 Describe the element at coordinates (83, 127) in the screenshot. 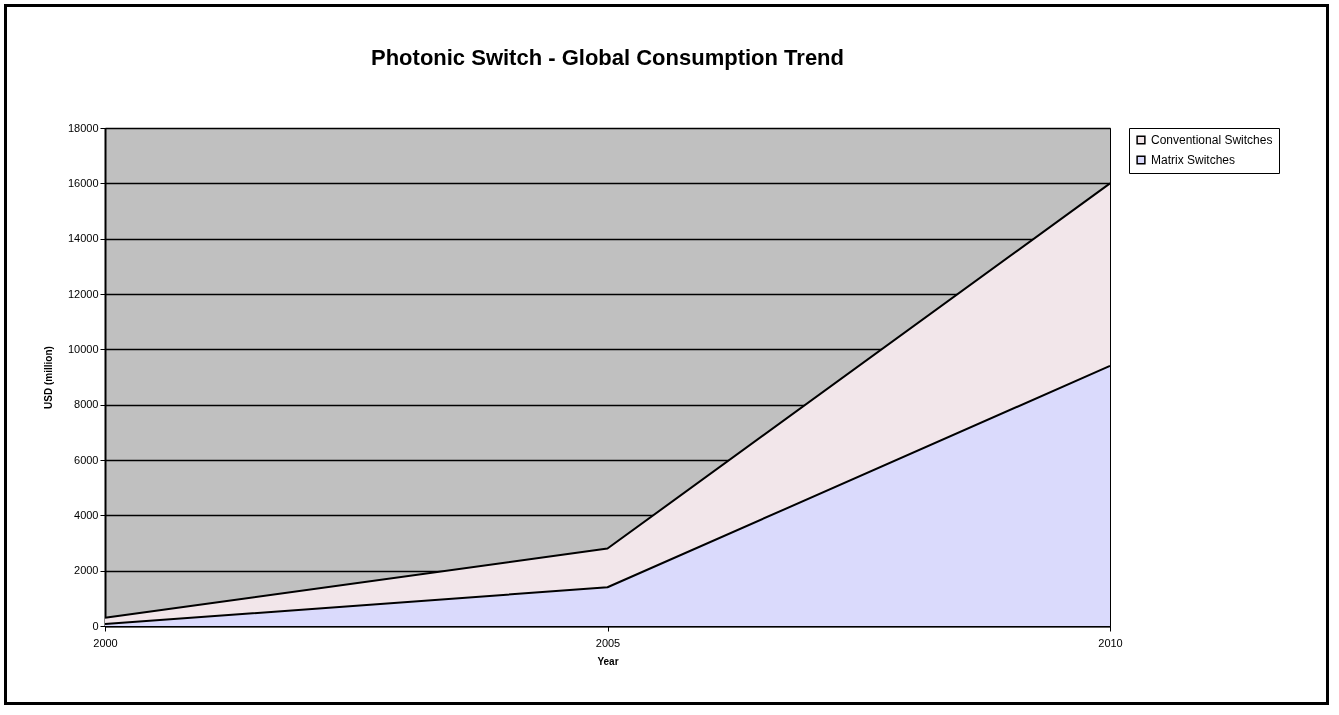

I see `y-tick-label: 18000` at that location.